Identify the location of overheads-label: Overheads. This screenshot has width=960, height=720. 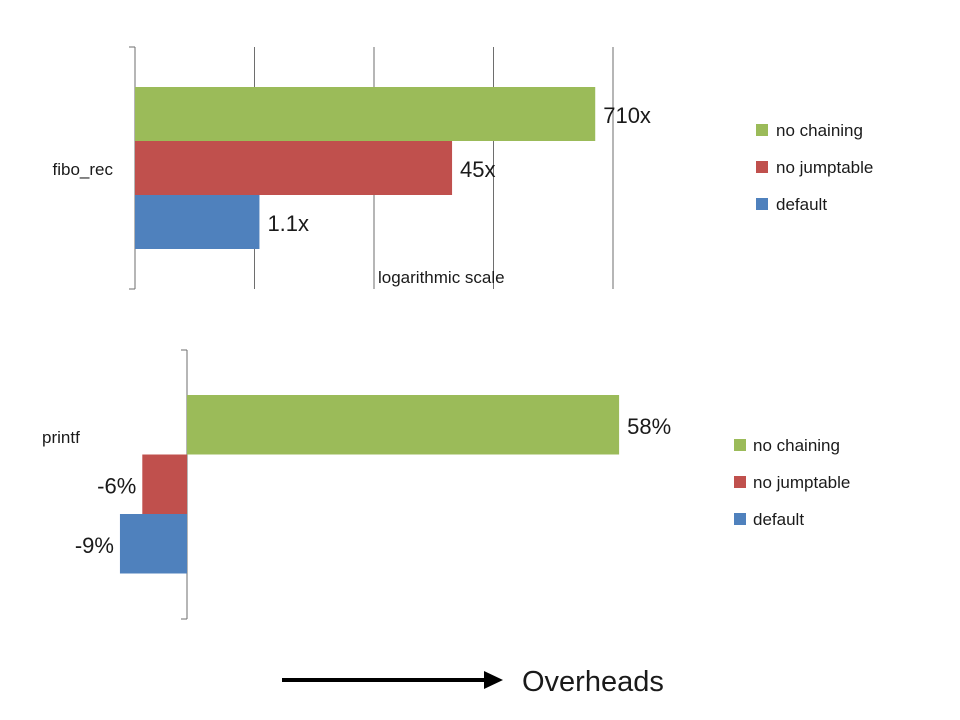
(593, 682).